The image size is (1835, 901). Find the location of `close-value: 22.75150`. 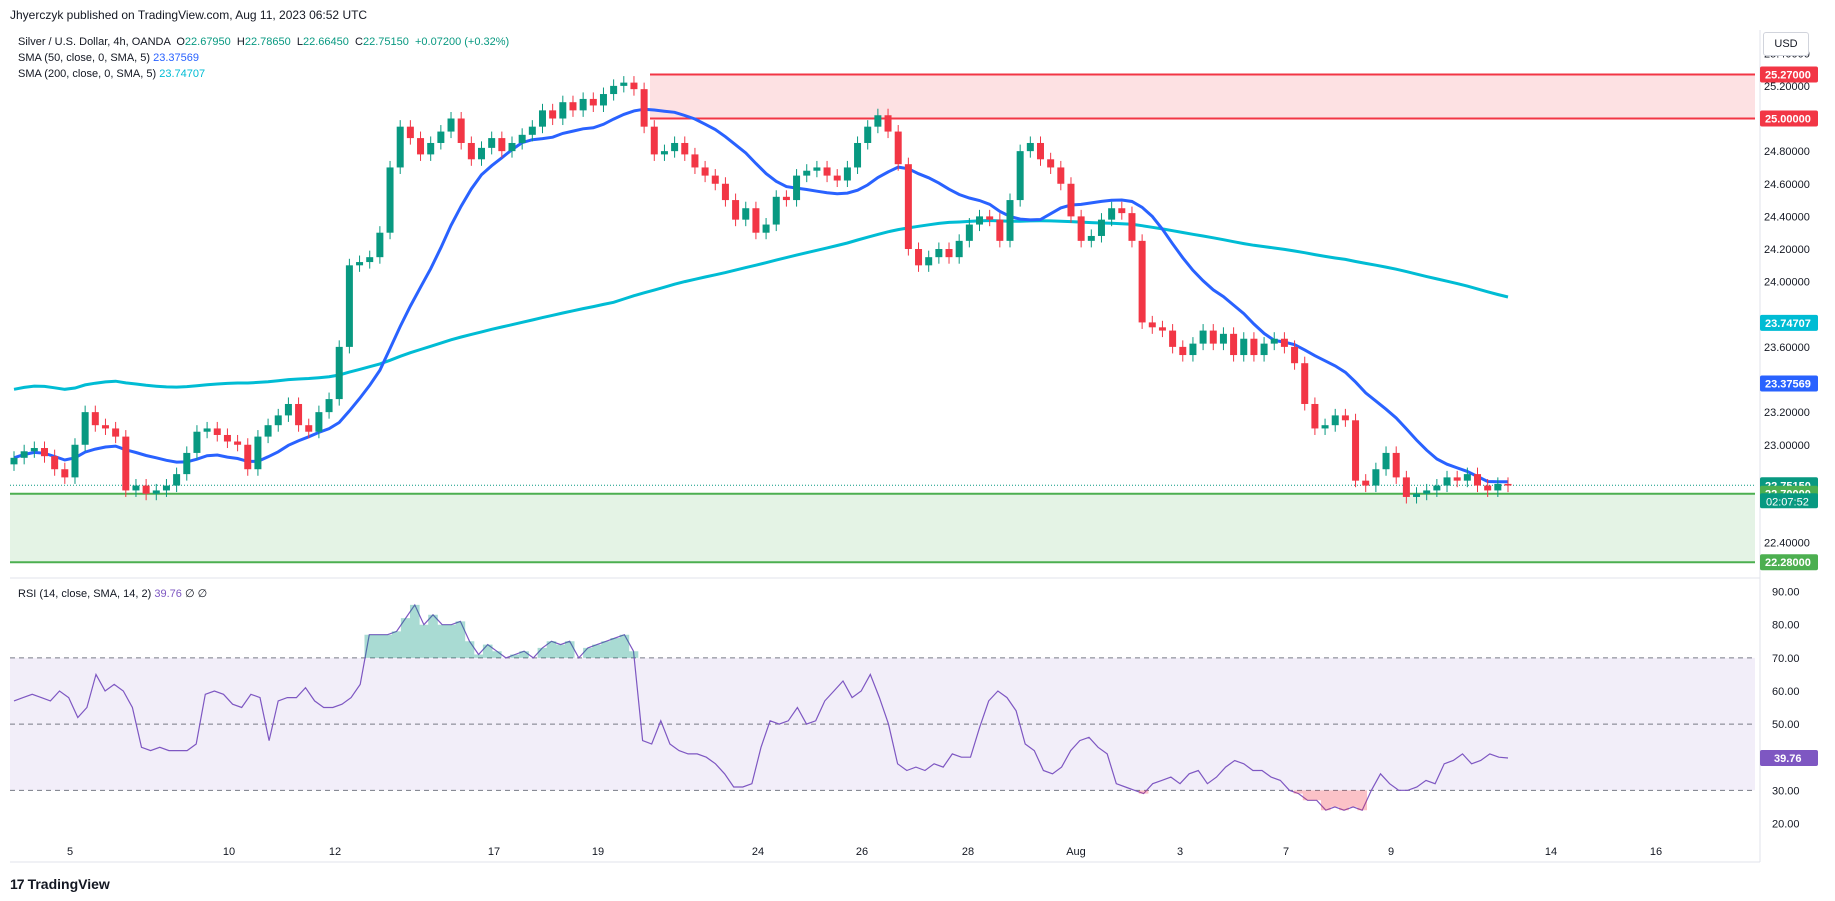

close-value: 22.75150 is located at coordinates (385, 42).